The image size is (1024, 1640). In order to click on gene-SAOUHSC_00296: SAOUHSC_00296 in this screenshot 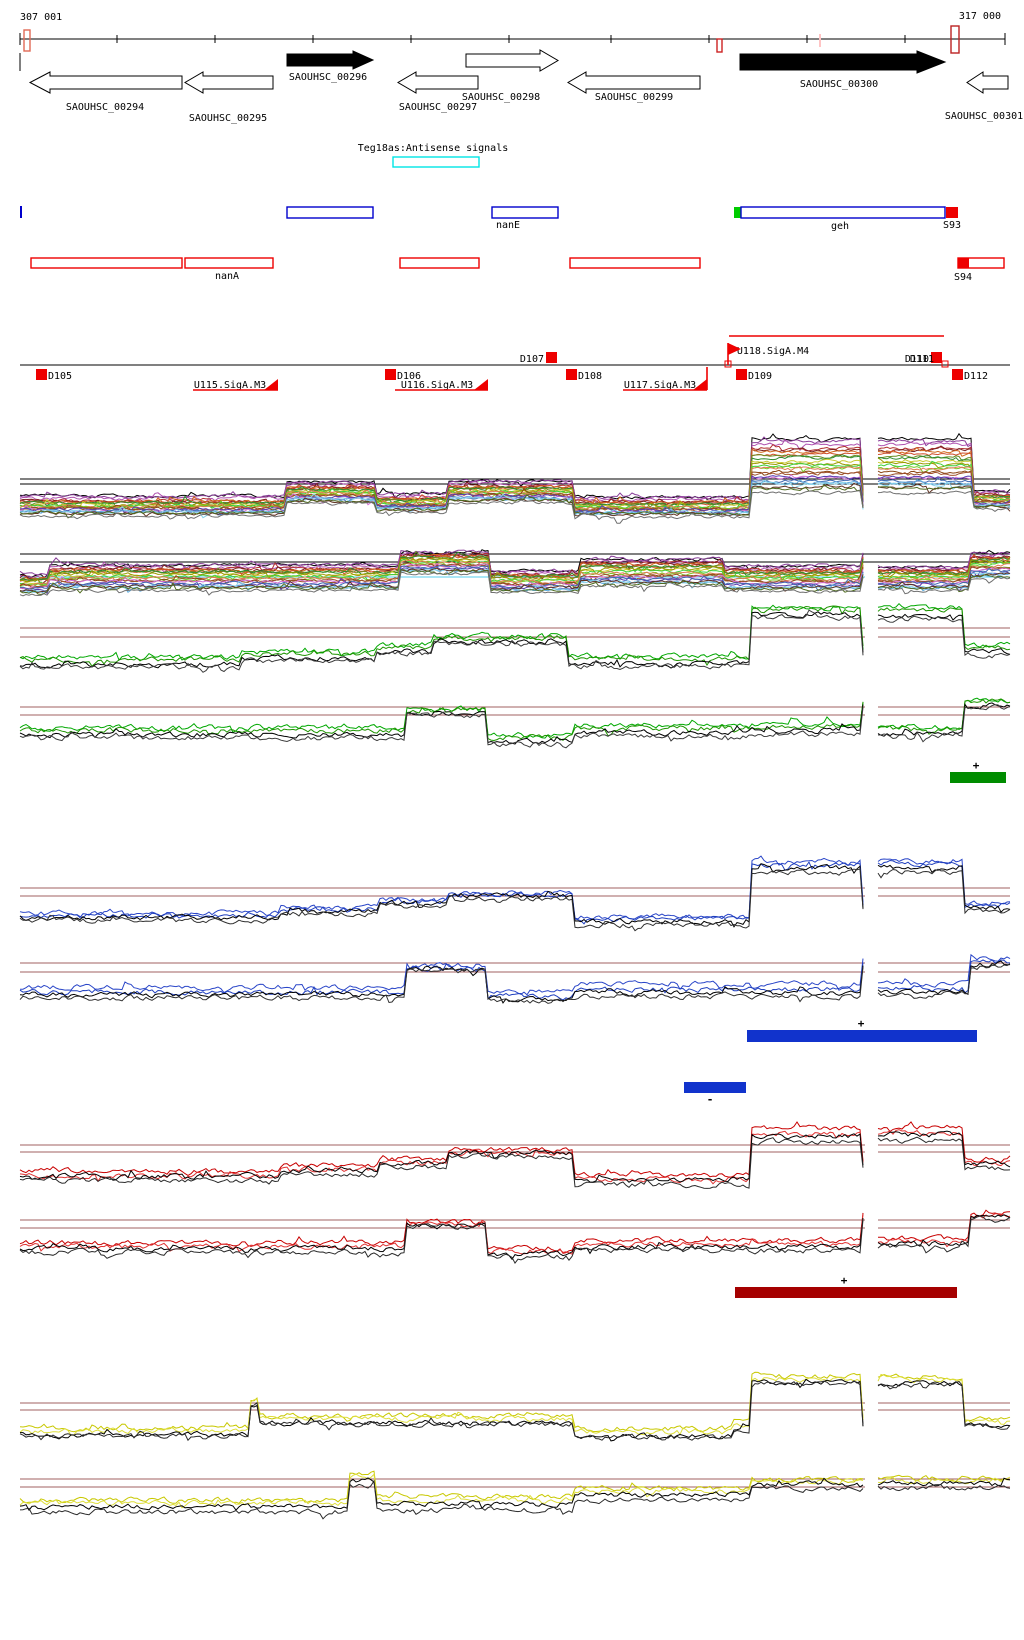, I will do `click(330, 66)`.